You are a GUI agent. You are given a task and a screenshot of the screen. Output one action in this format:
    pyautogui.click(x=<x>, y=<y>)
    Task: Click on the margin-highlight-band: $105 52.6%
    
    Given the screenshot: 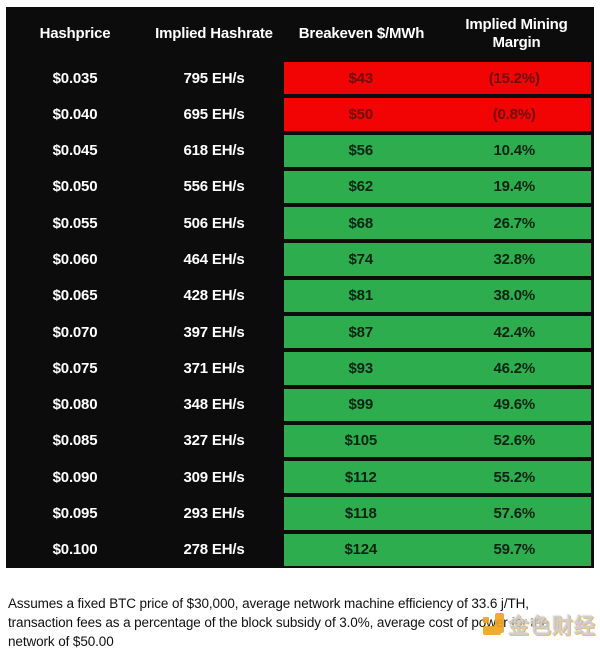 What is the action you would take?
    pyautogui.click(x=437, y=441)
    